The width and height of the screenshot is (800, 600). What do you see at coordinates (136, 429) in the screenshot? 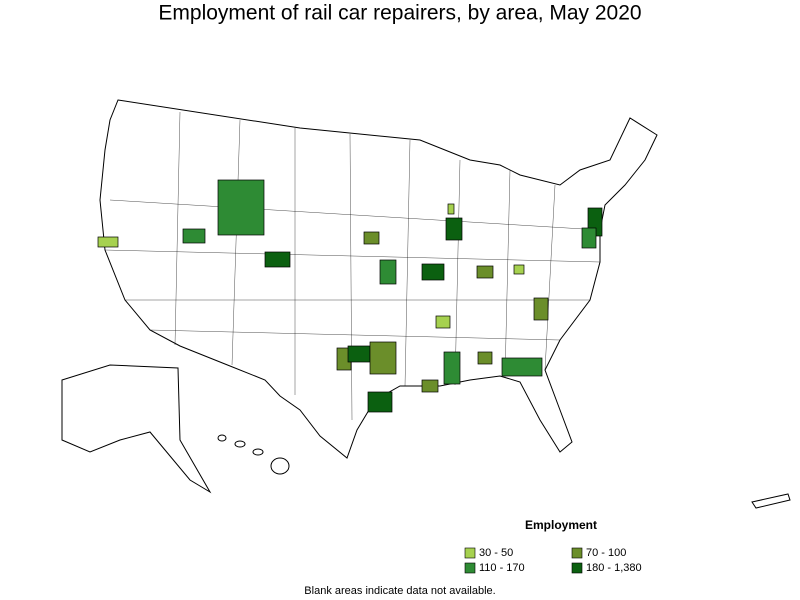
I see `alaska` at bounding box center [136, 429].